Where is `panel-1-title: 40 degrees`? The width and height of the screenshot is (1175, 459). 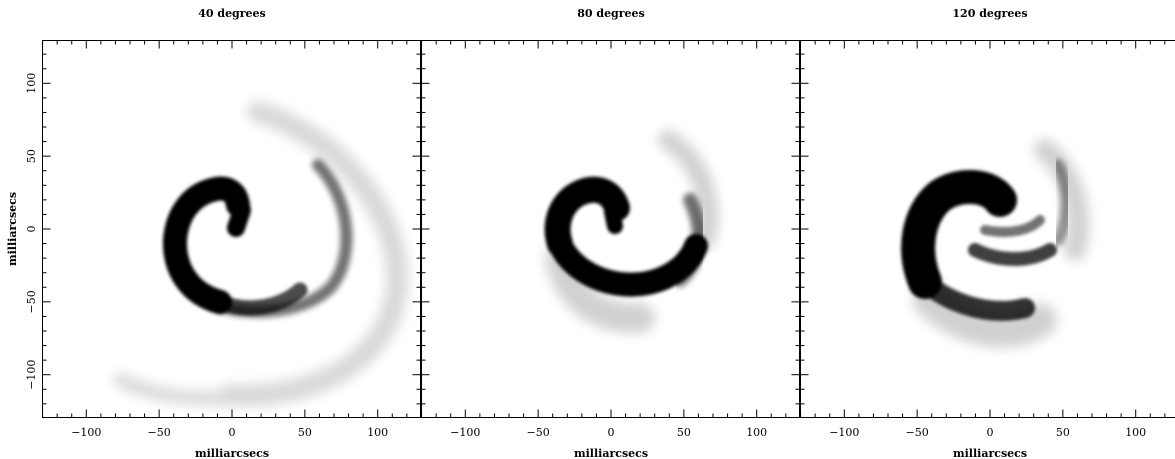 panel-1-title: 40 degrees is located at coordinates (232, 13).